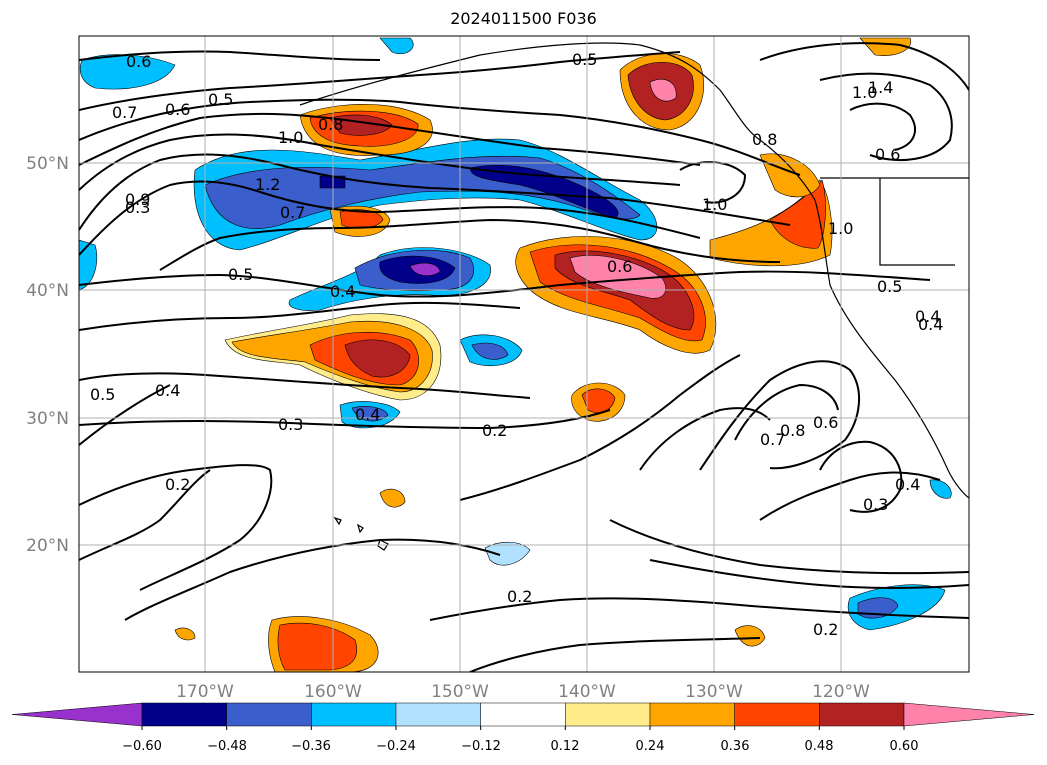  I want to click on positive-cell-south-1-dark, so click(377, 358).